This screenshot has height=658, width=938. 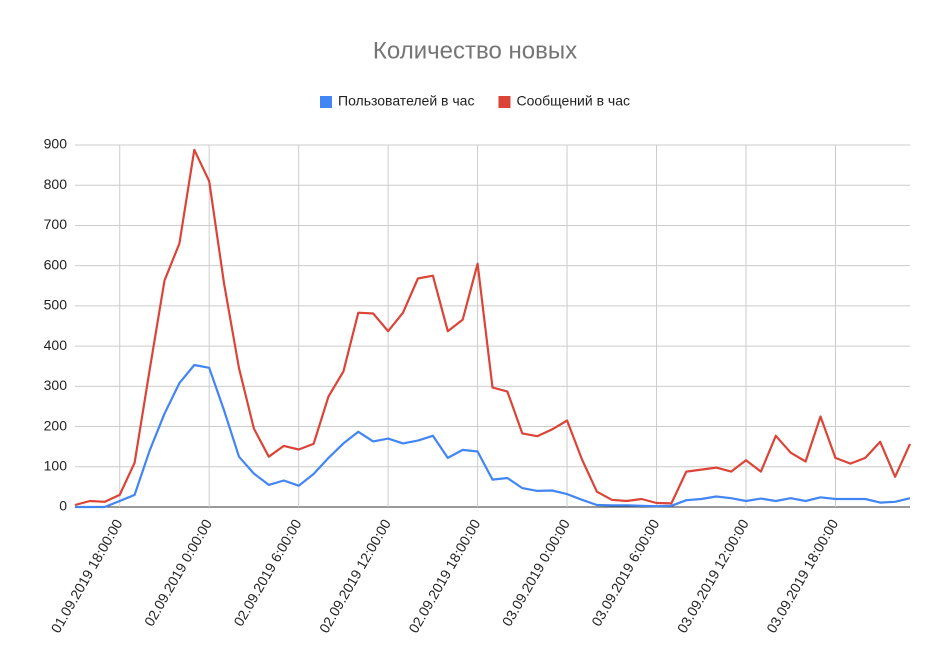 What do you see at coordinates (56, 385) in the screenshot?
I see `y-tick-label: 300` at bounding box center [56, 385].